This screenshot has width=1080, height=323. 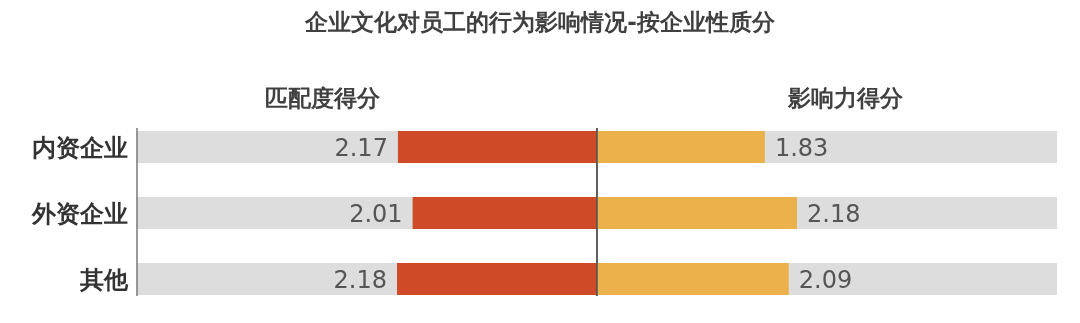 What do you see at coordinates (845, 98) in the screenshot?
I see `text: 影响力得分` at bounding box center [845, 98].